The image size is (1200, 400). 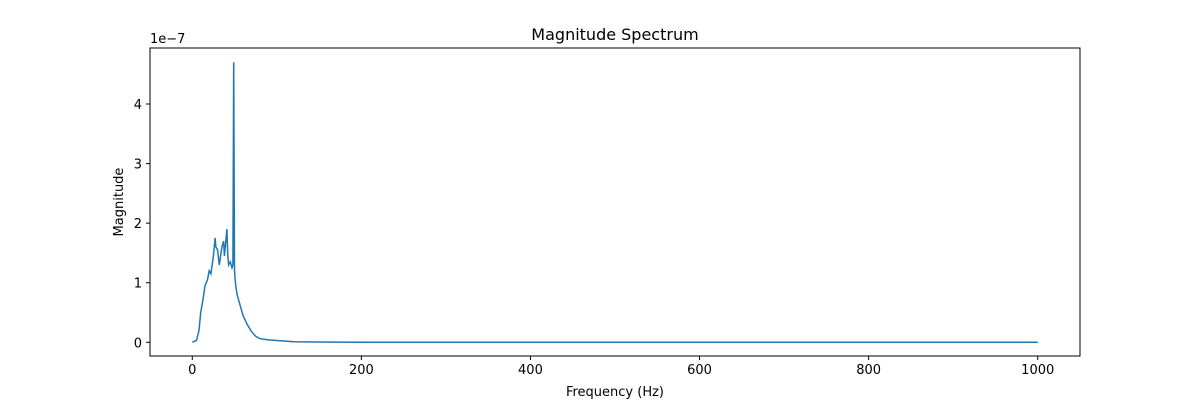 I want to click on x-tick-label: 200, so click(x=361, y=370).